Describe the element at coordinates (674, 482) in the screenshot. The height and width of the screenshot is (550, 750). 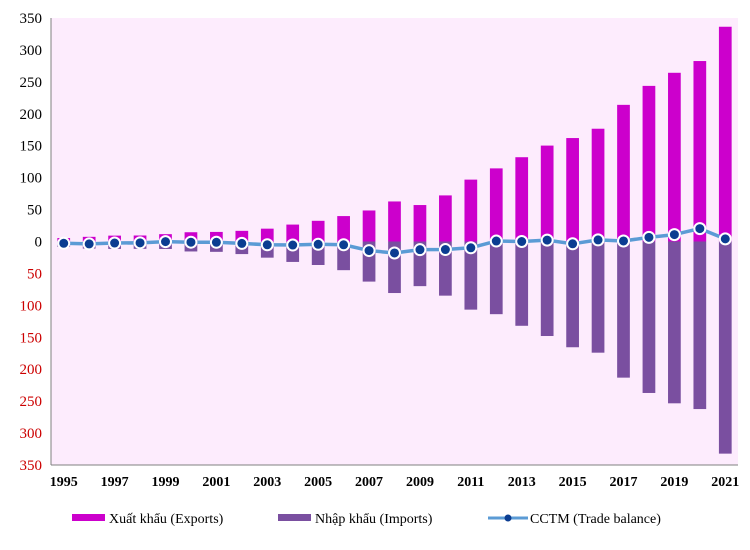
I see `x-tick-label: 2019` at that location.